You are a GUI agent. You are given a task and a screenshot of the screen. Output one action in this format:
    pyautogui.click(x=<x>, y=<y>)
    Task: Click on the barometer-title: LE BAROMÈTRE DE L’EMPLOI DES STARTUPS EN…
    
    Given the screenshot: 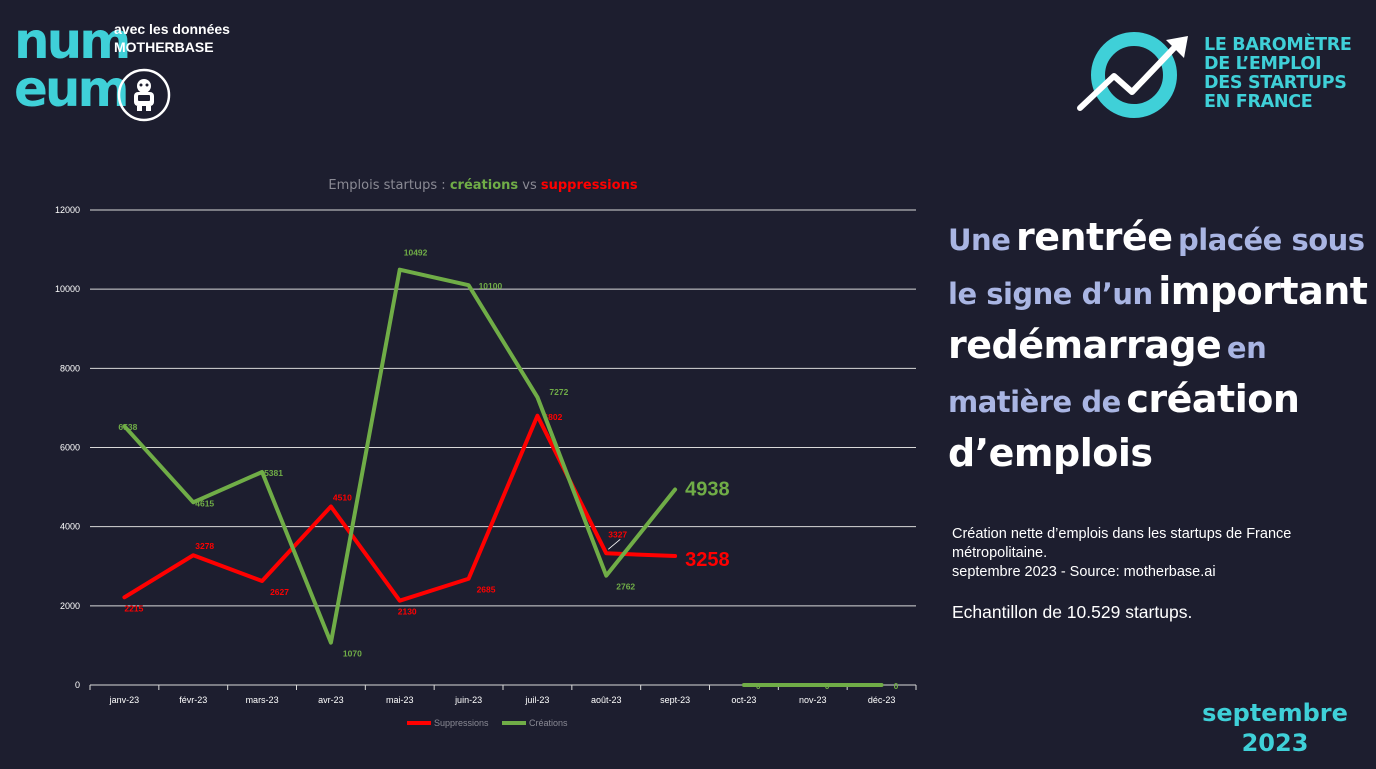 What is the action you would take?
    pyautogui.click(x=1278, y=74)
    